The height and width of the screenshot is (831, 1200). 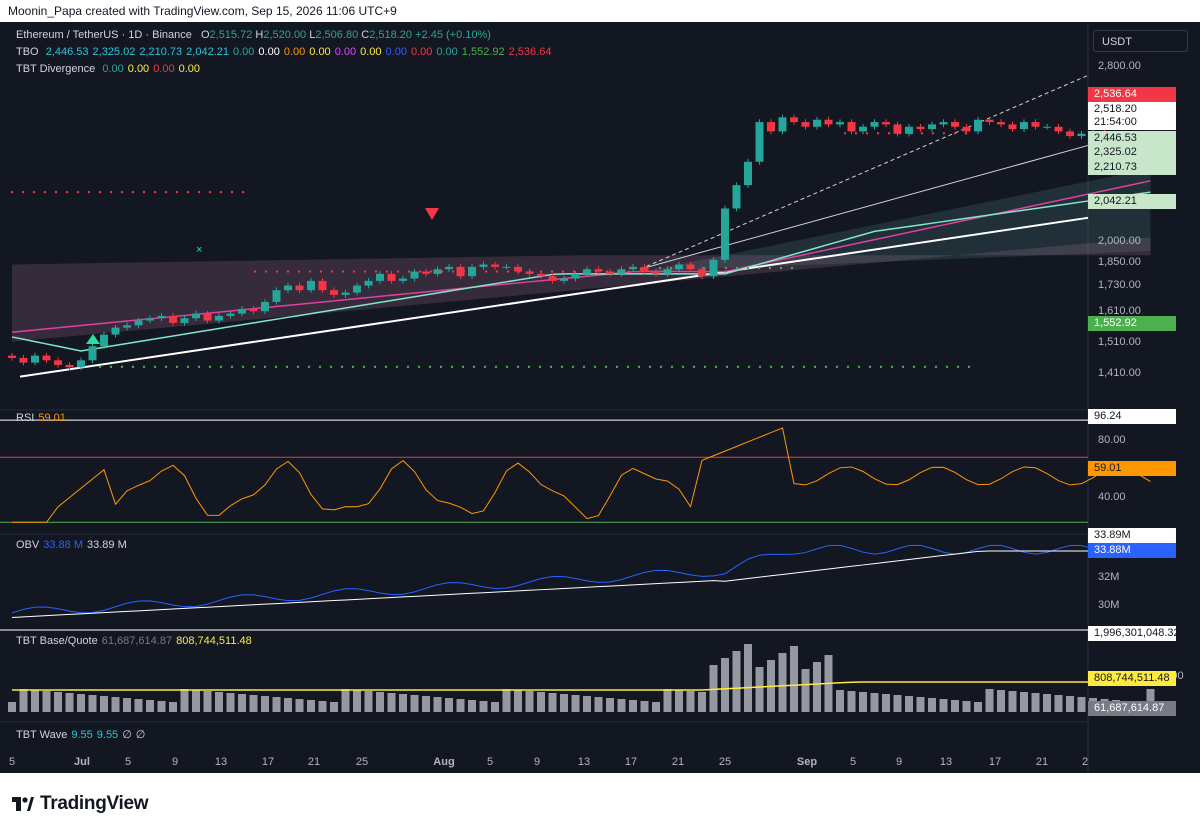 What do you see at coordinates (899, 762) in the screenshot?
I see `time-tick-17: 9` at bounding box center [899, 762].